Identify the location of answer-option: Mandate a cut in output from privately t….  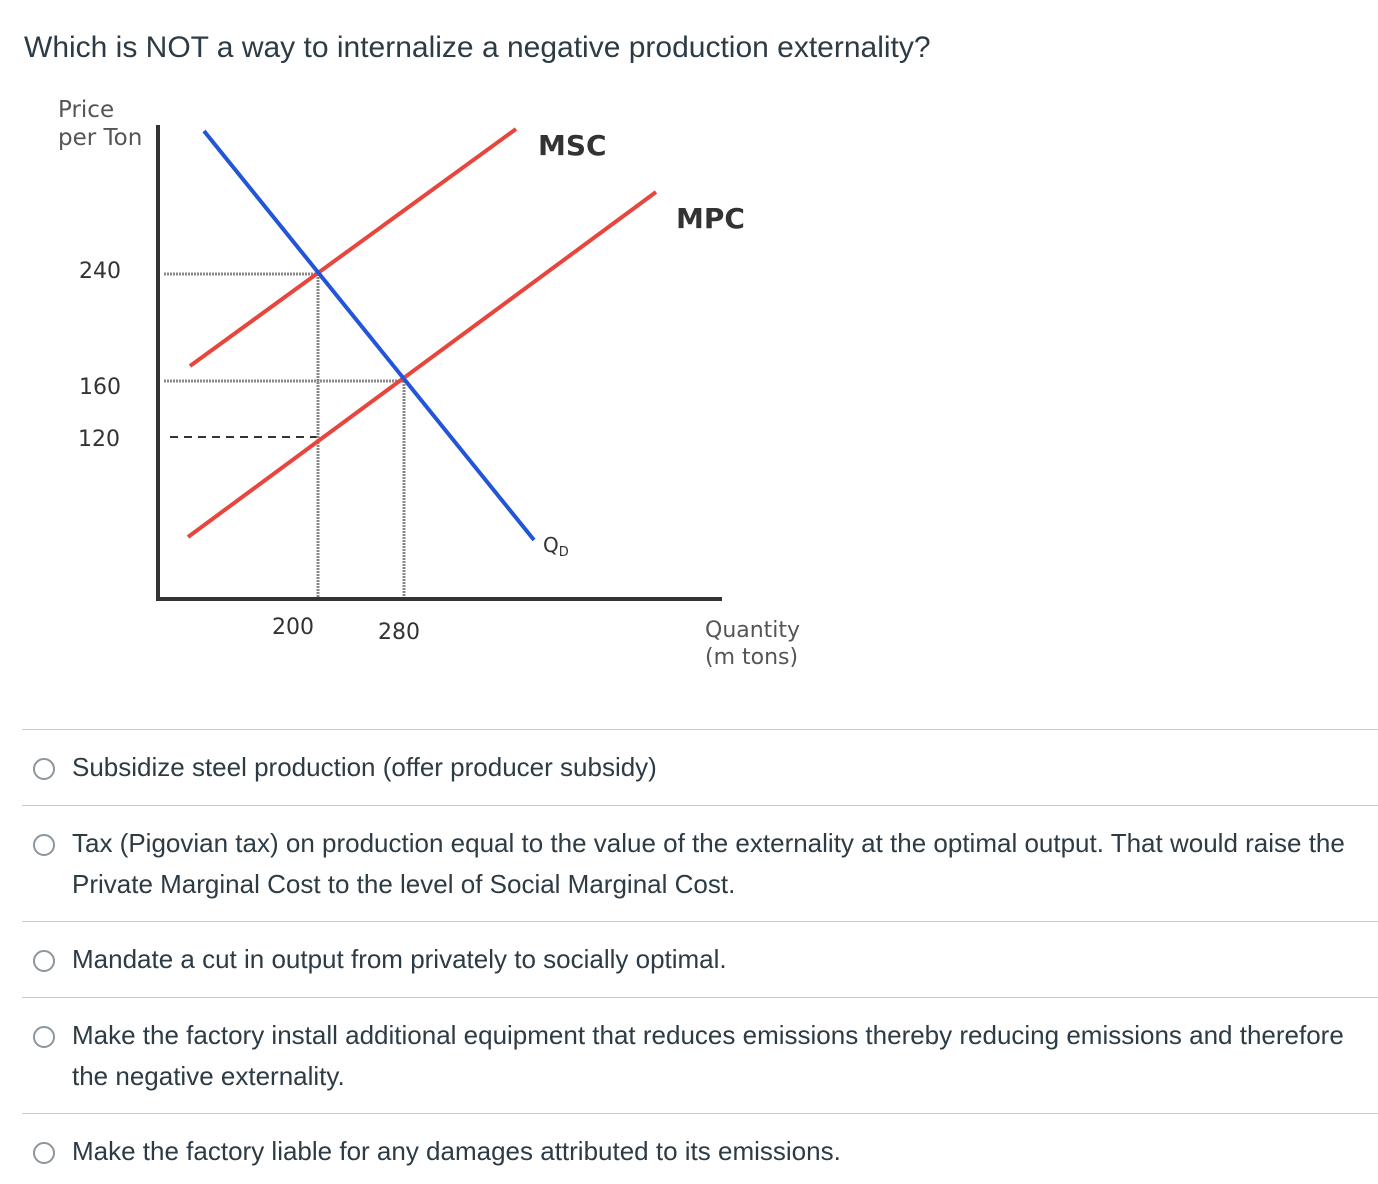
(700, 959).